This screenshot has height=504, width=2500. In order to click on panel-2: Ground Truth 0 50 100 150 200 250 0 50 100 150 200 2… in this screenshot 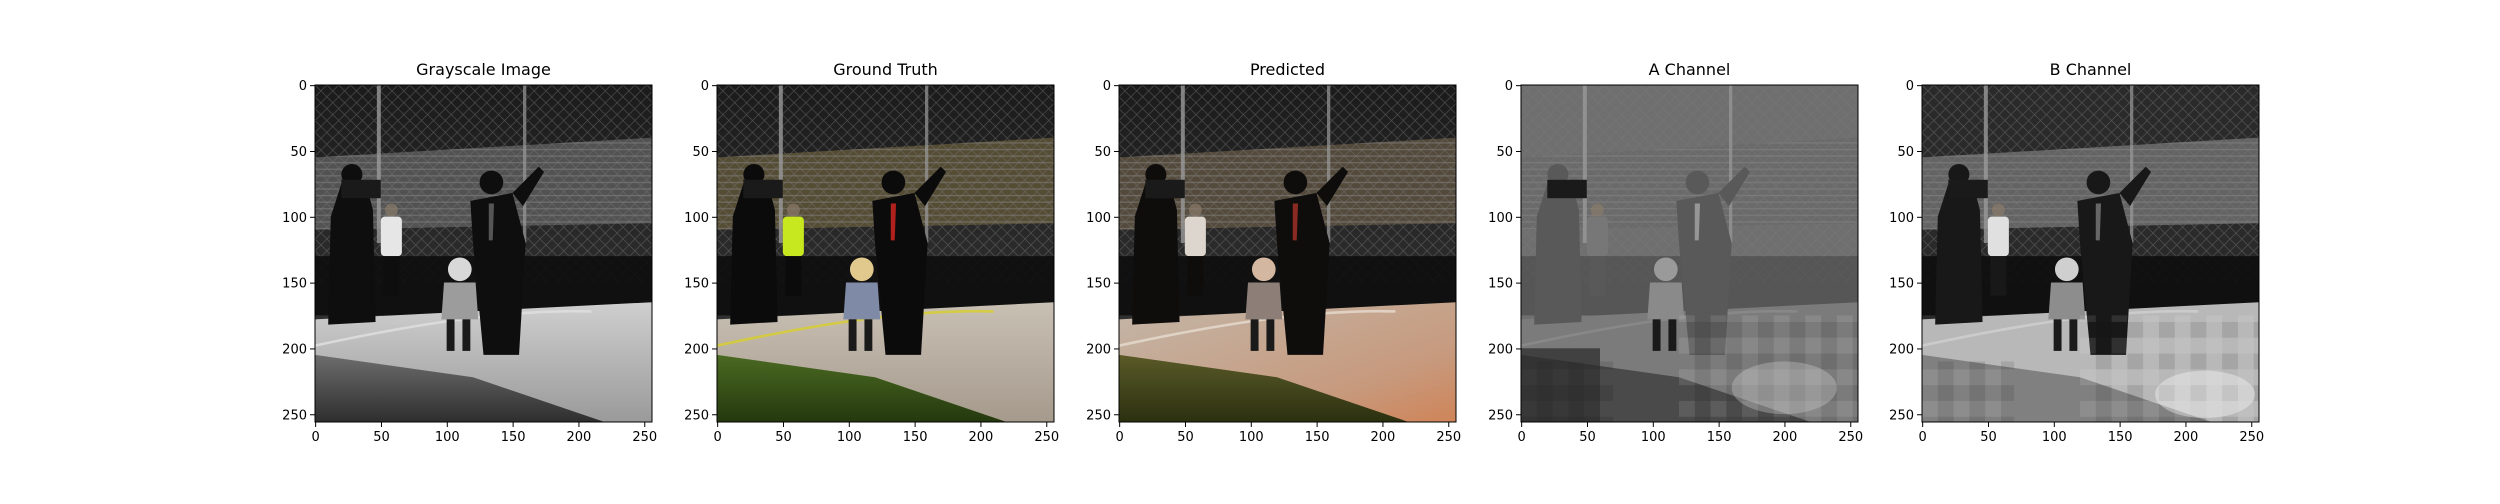, I will do `click(871, 252)`.